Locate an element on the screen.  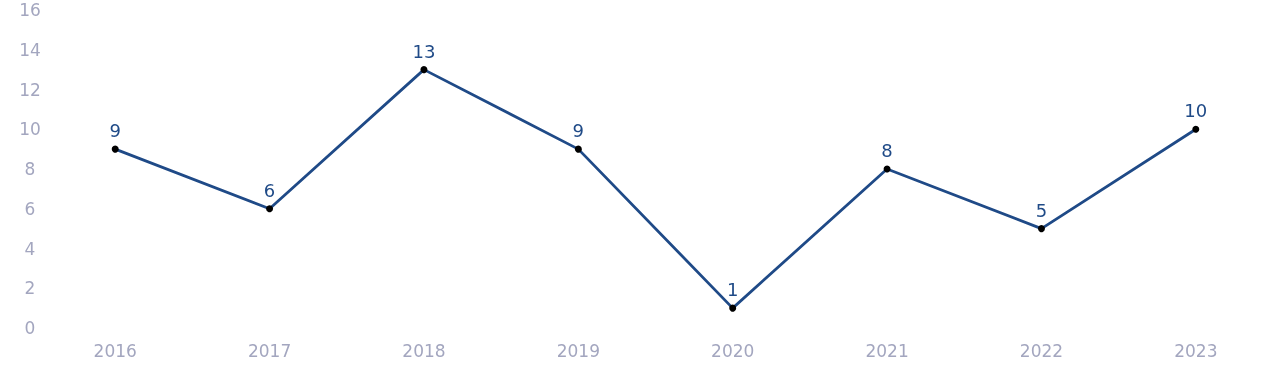
data-label: 6 is located at coordinates (269, 190).